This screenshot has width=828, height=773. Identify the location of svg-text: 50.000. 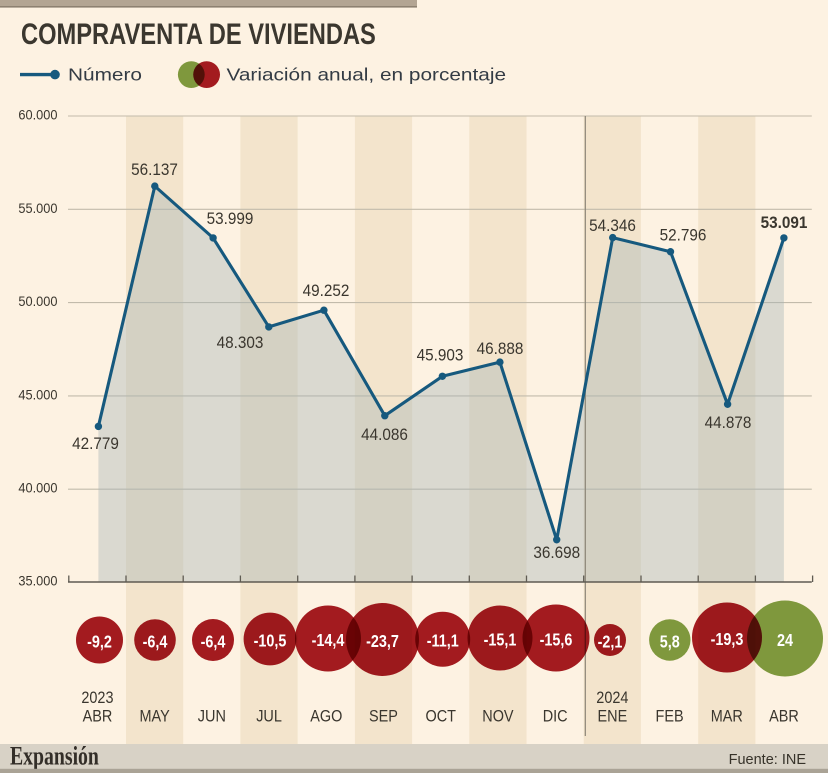
(37, 301).